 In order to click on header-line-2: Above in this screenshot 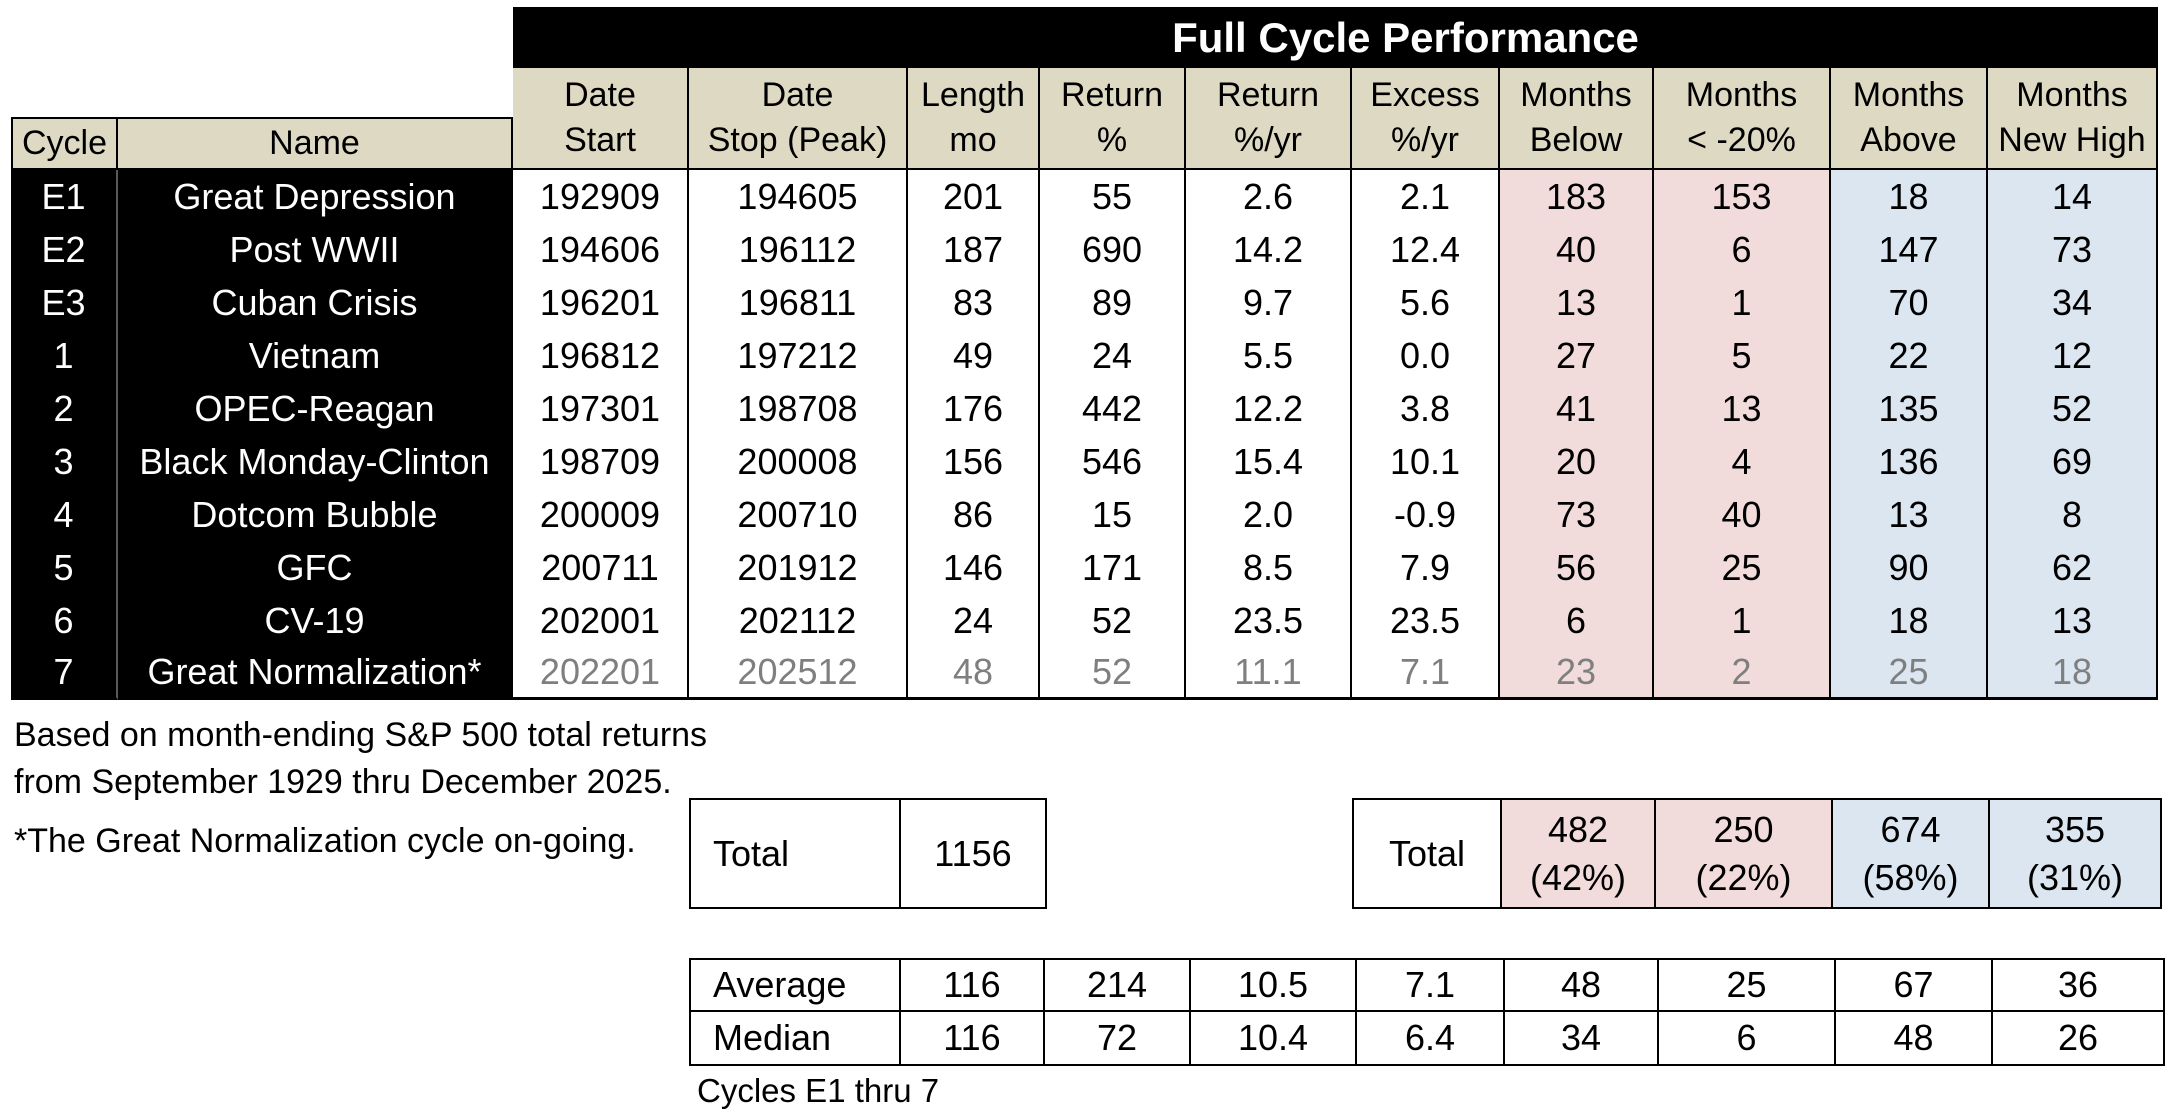, I will do `click(1908, 140)`.